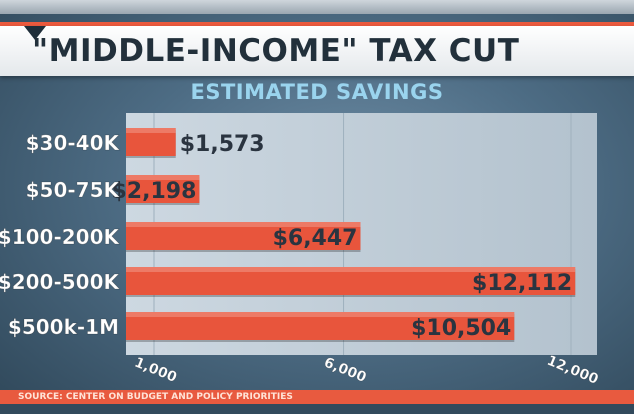 Image resolution: width=634 pixels, height=414 pixels. Describe the element at coordinates (317, 397) in the screenshot. I see `source-bar` at that location.